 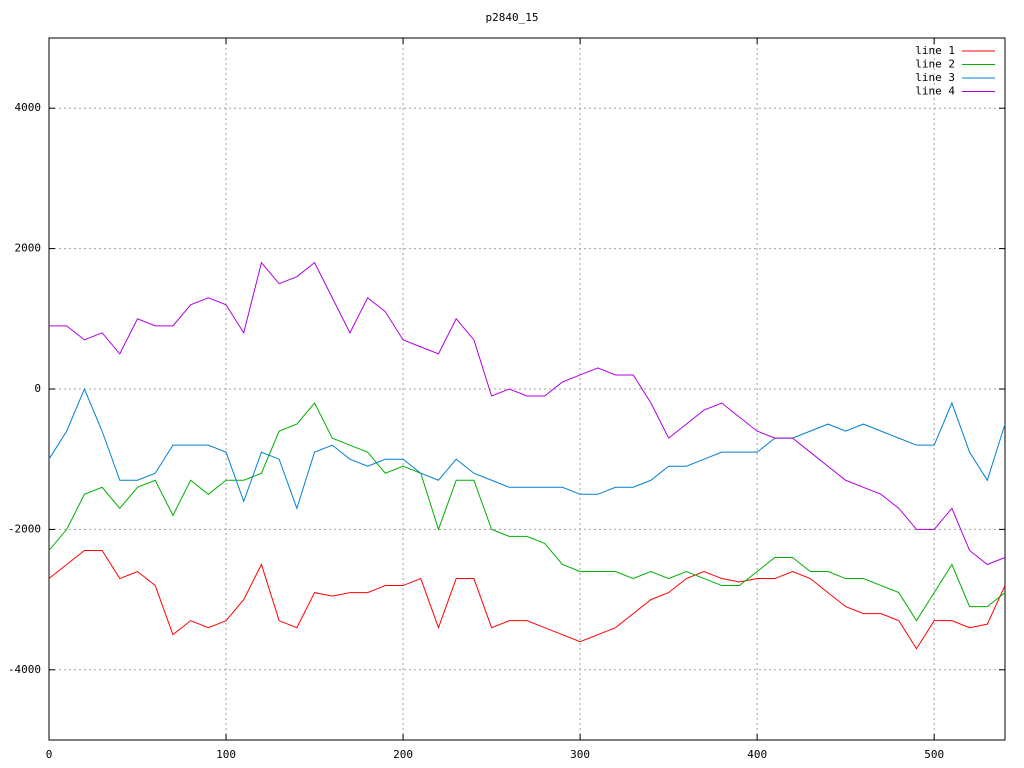 I want to click on x-tick-label: 100, so click(x=226, y=754).